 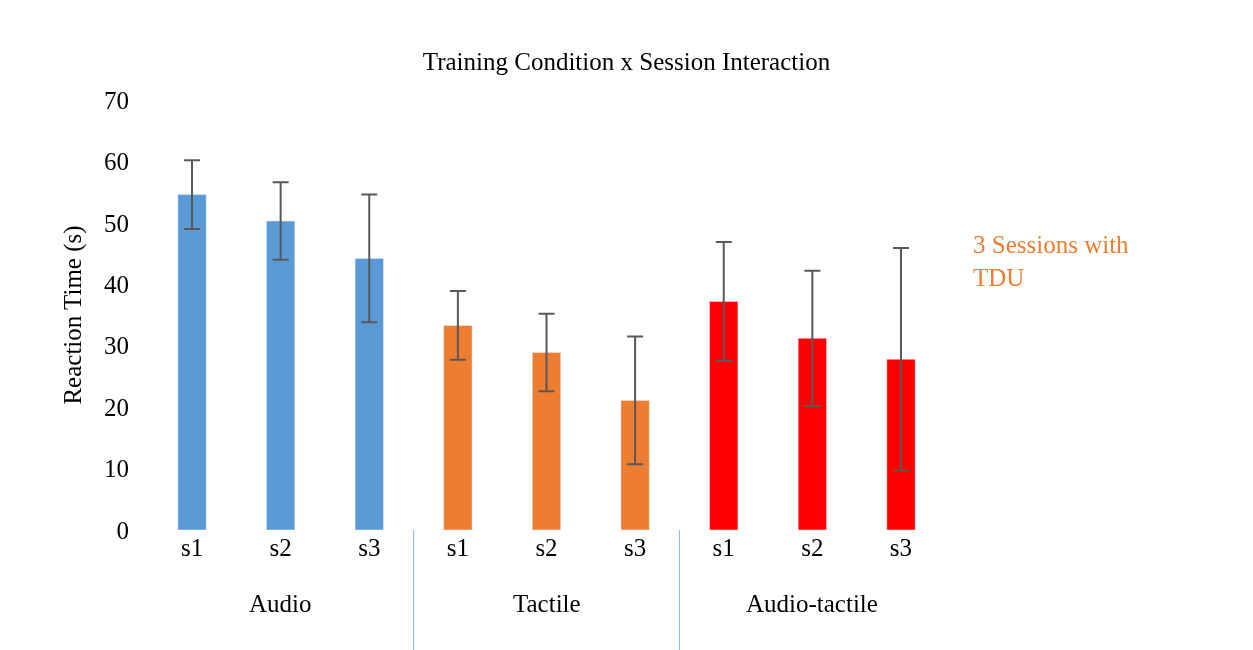 What do you see at coordinates (626, 61) in the screenshot?
I see `chart-title: Training Condition x Session Interaction` at bounding box center [626, 61].